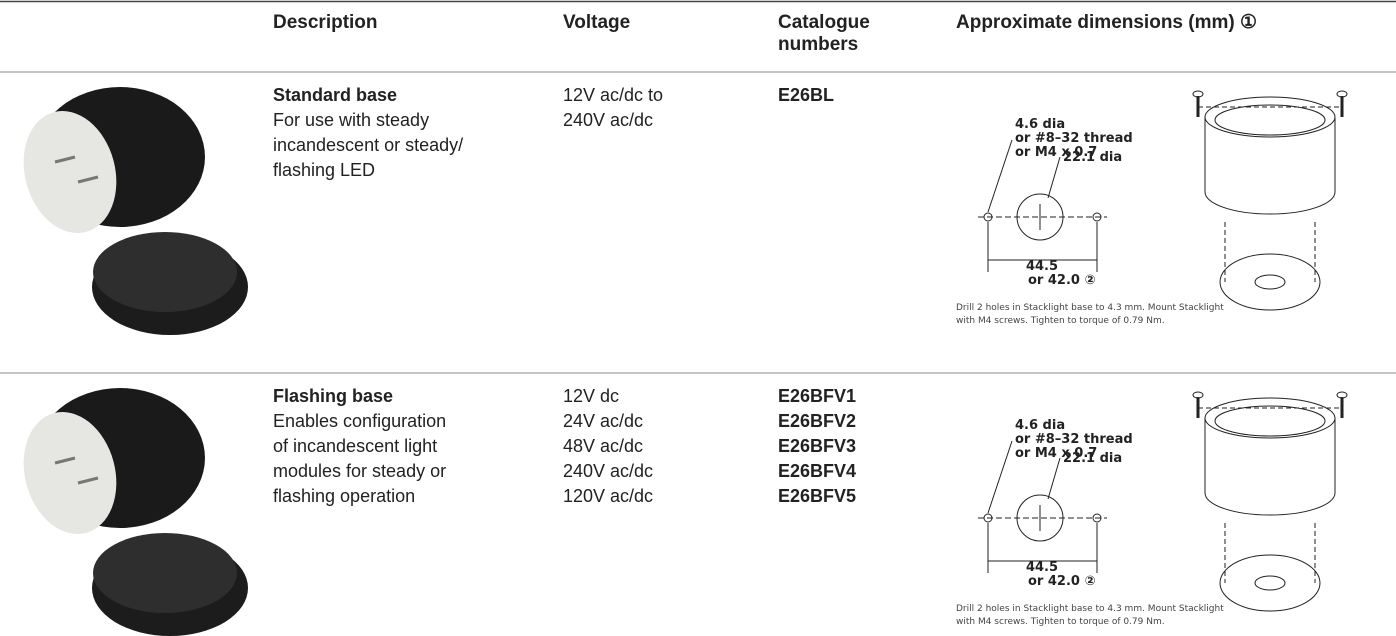 This screenshot has height=636, width=1396. What do you see at coordinates (603, 421) in the screenshot?
I see `voltage: 24V ac/dc` at bounding box center [603, 421].